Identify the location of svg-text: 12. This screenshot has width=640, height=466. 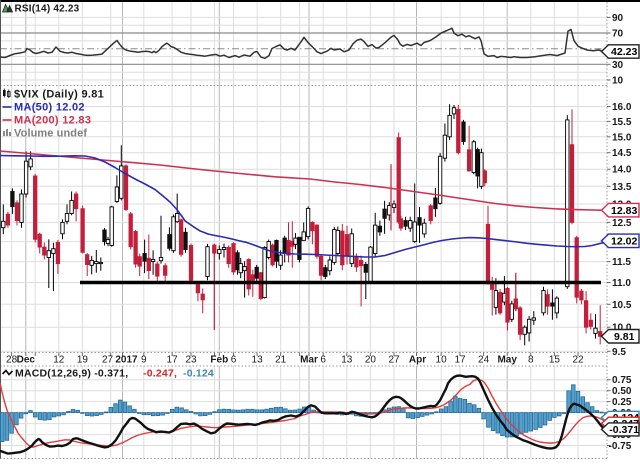
(59, 360).